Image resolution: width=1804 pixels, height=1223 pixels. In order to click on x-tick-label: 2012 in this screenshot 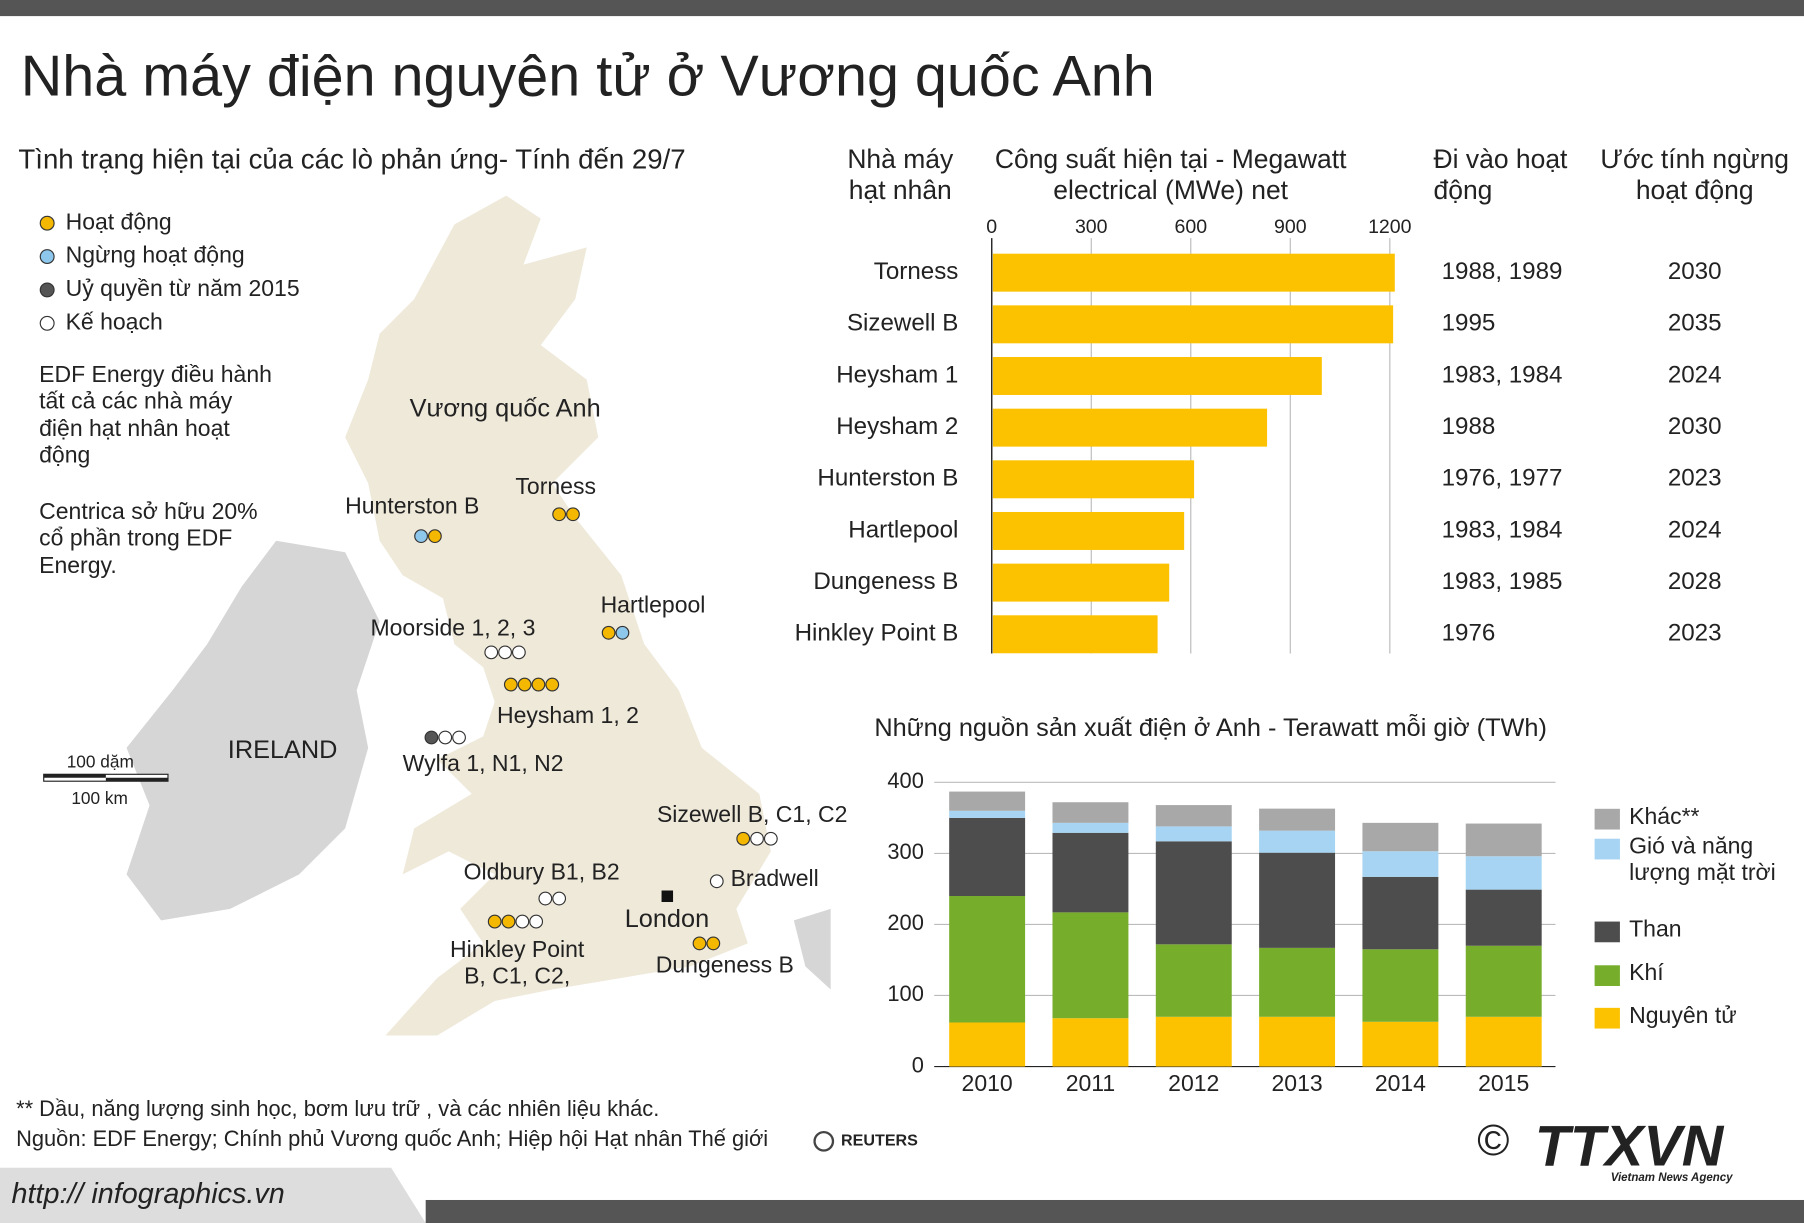, I will do `click(1193, 1083)`.